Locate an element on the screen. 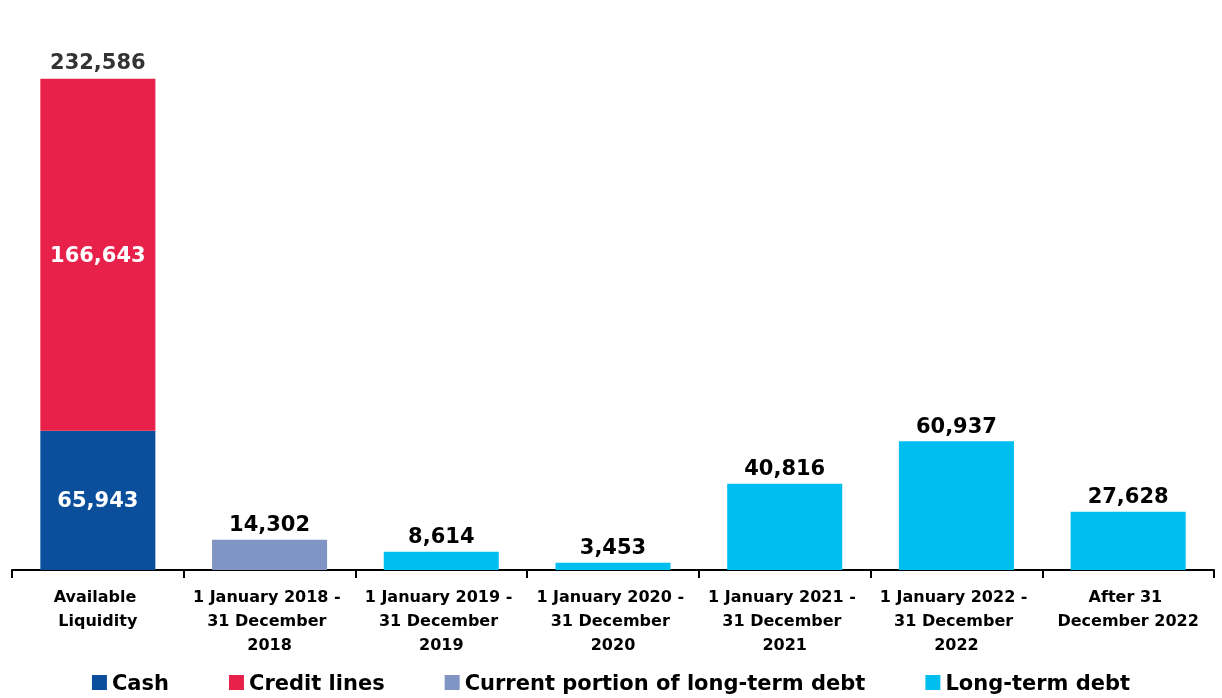 Image resolution: width=1222 pixels, height=698 pixels. x-tick-label: 1 January 2021 - 31 December 2021 is located at coordinates (785, 620).